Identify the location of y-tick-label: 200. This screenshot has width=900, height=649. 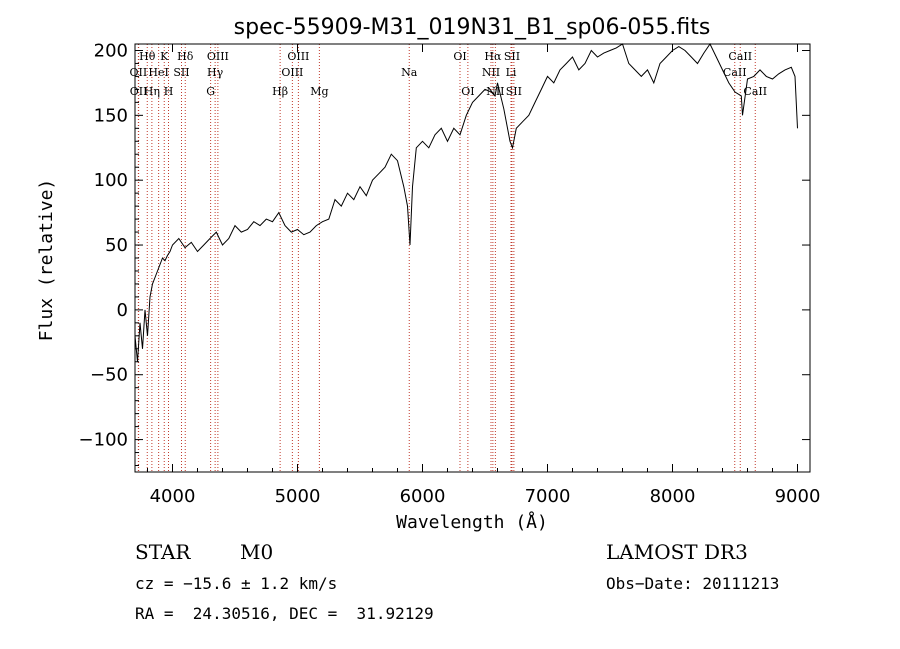
(111, 50).